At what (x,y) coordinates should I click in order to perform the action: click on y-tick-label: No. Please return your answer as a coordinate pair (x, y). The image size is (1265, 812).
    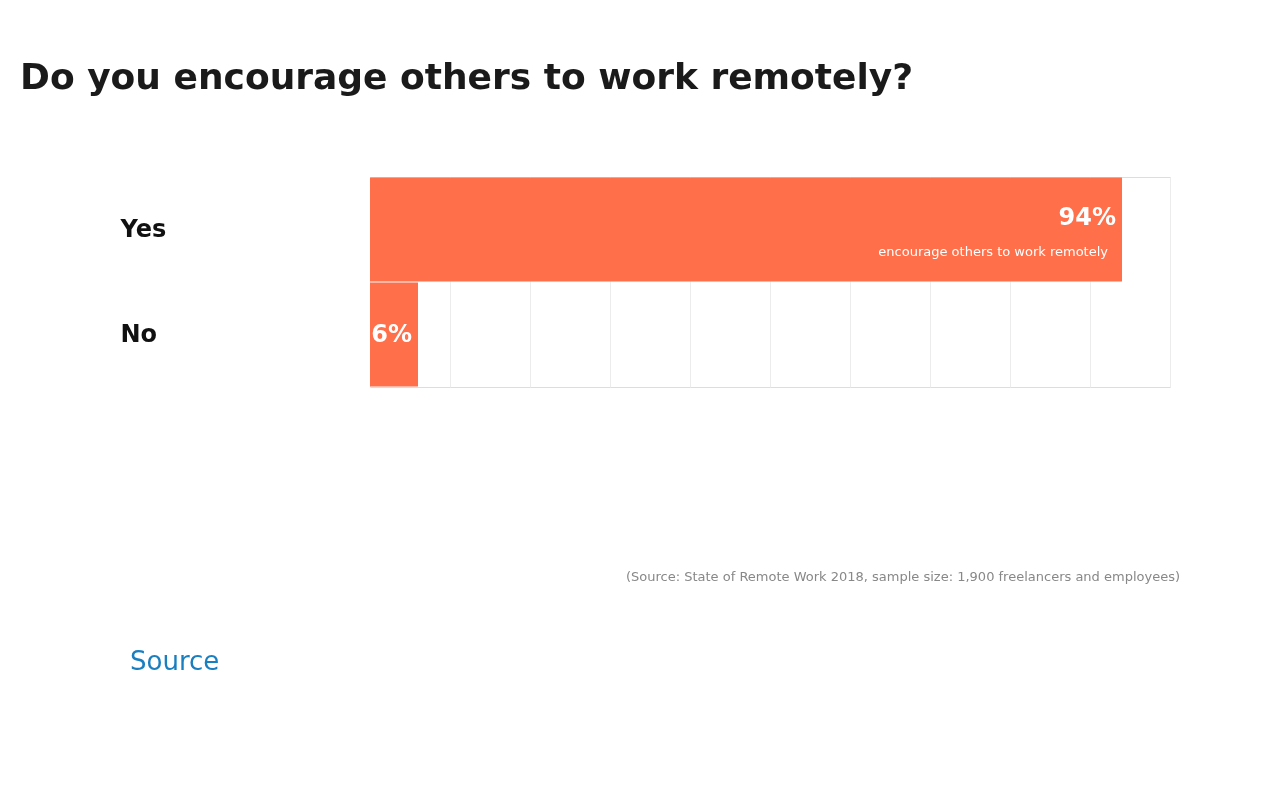
    Looking at the image, I should click on (139, 333).